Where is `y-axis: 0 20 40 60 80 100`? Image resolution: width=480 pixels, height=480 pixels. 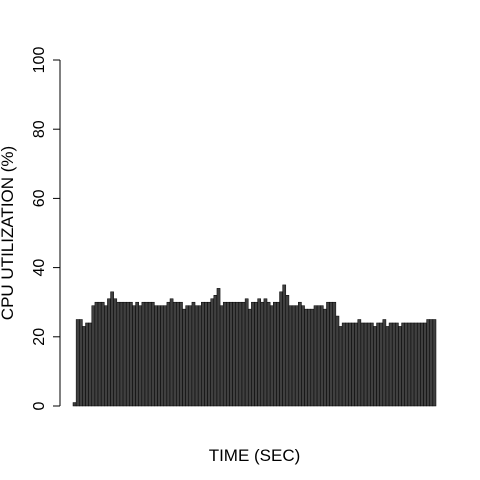 y-axis: 0 20 40 60 80 100 is located at coordinates (46, 228).